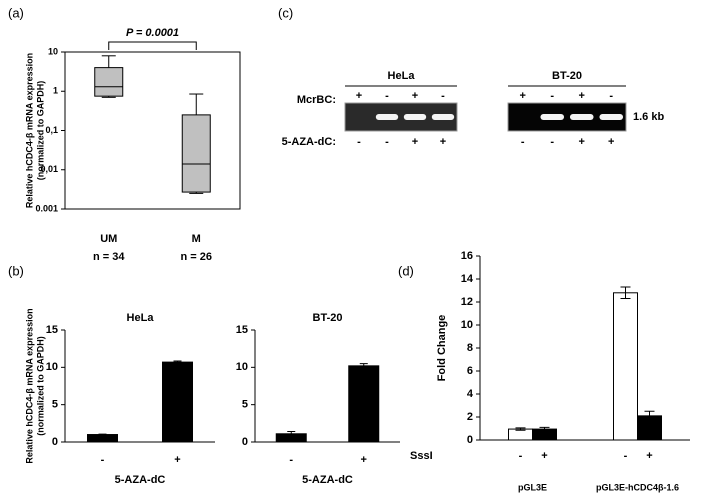 This screenshot has height=495, width=720. I want to click on x-tick-label: UM, so click(108, 239).